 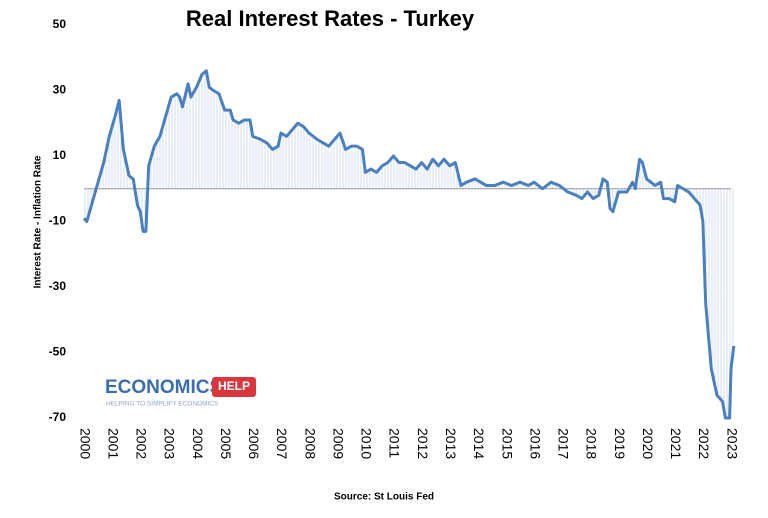 I want to click on y-tick-label: 10, so click(x=60, y=155).